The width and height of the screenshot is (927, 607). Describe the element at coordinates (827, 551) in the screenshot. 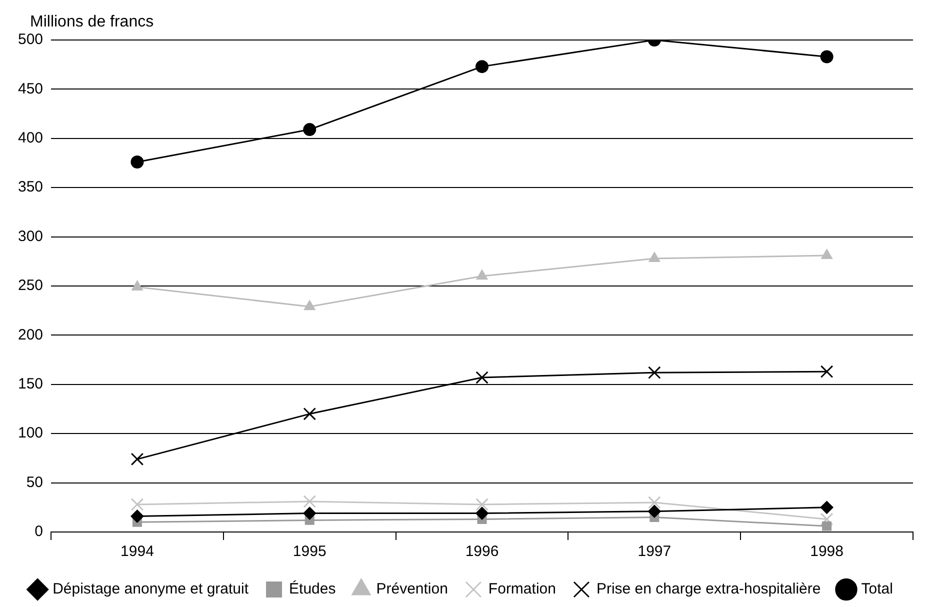

I see `x-tick-label: 1998` at that location.